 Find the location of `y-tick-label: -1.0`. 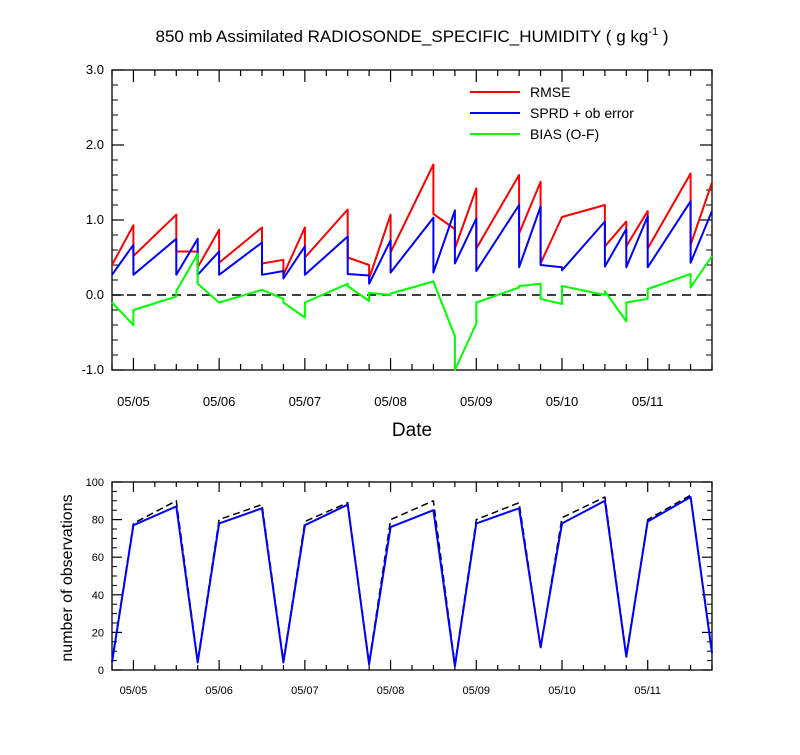

y-tick-label: -1.0 is located at coordinates (93, 369).